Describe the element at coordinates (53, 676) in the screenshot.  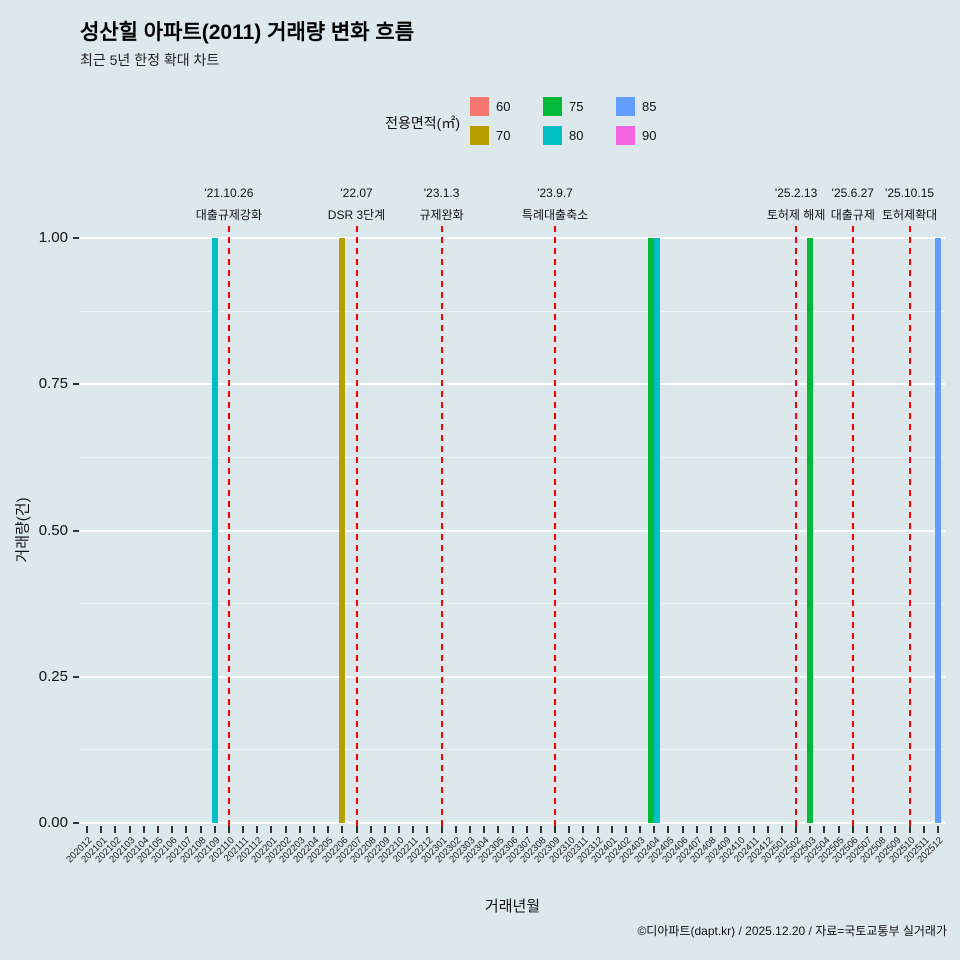
I see `y-axis-tick-label: 0.25` at that location.